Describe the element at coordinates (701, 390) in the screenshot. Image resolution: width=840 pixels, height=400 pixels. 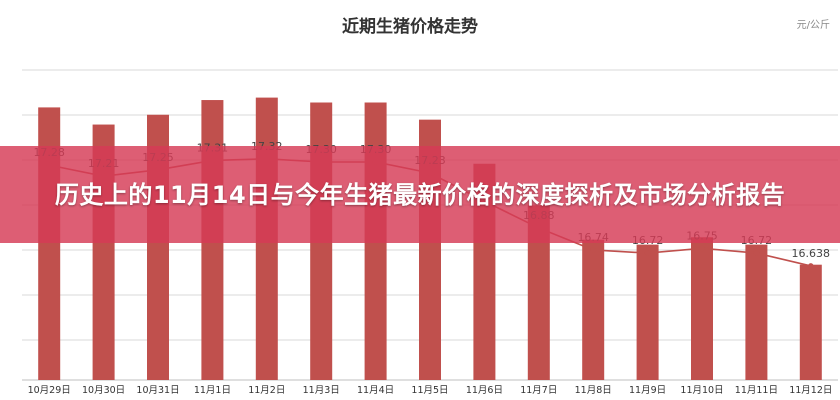
I see `x-tick-label: 11月10日` at that location.